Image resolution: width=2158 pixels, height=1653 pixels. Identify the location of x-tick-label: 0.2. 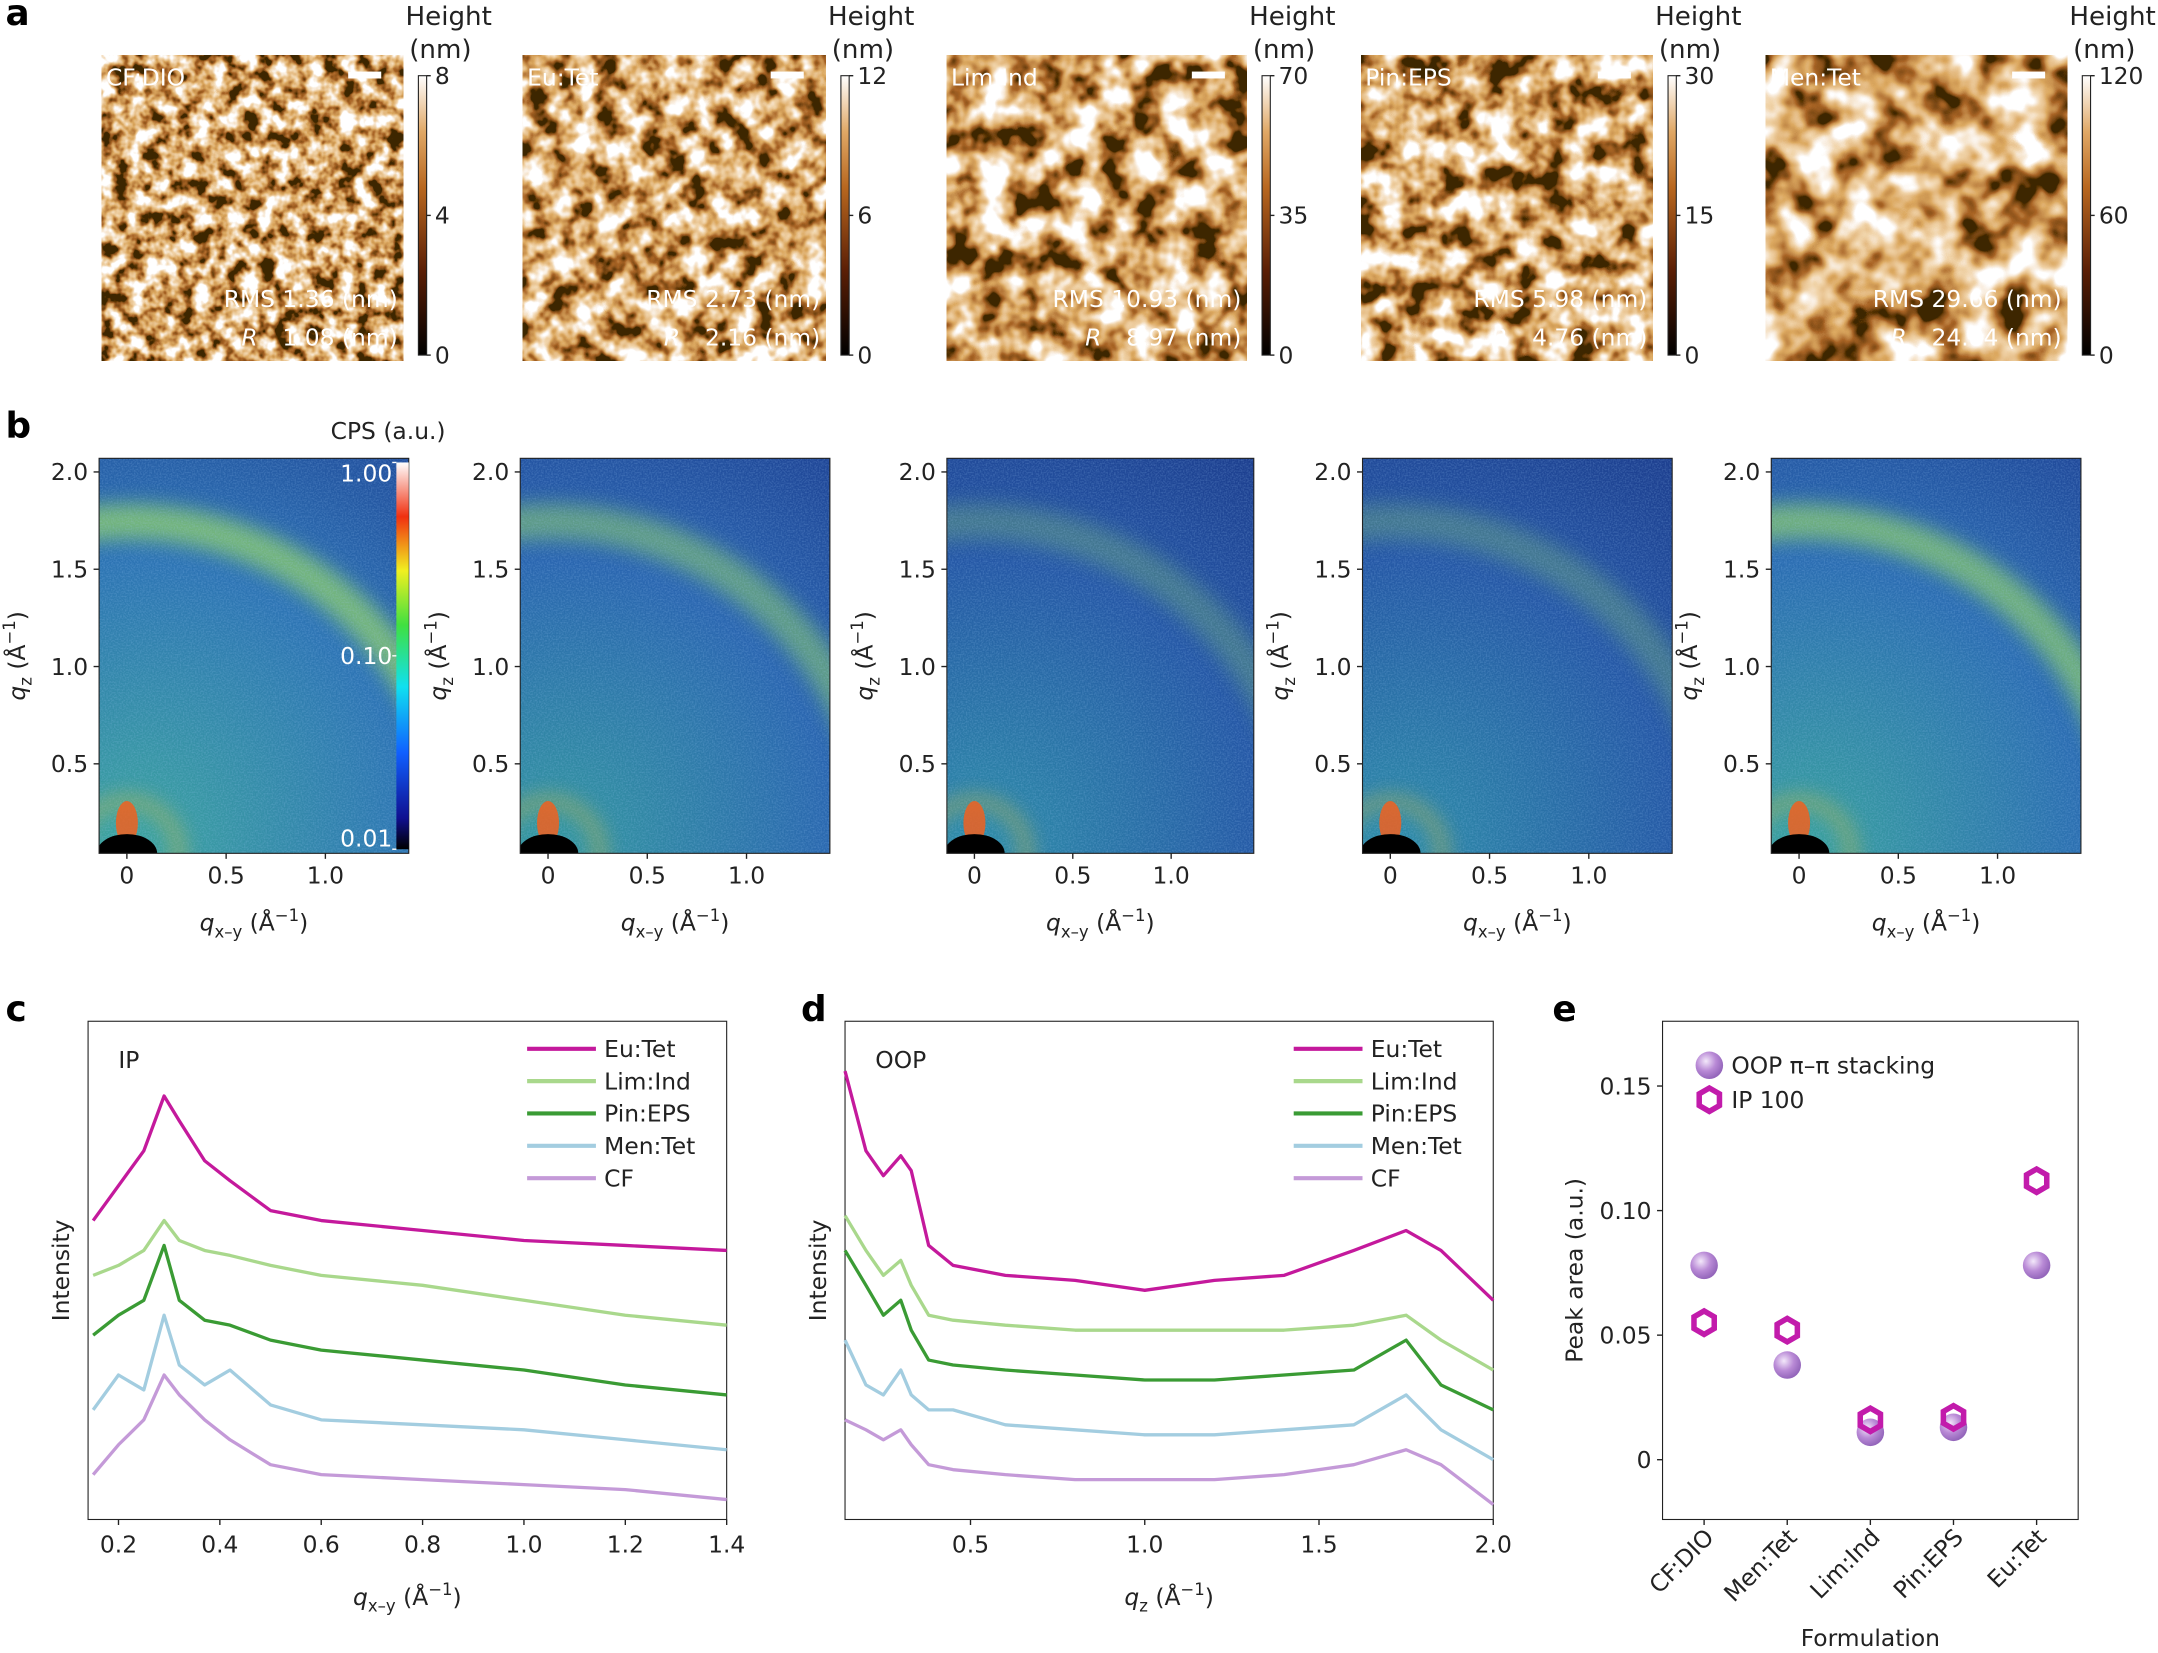
(118, 1545).